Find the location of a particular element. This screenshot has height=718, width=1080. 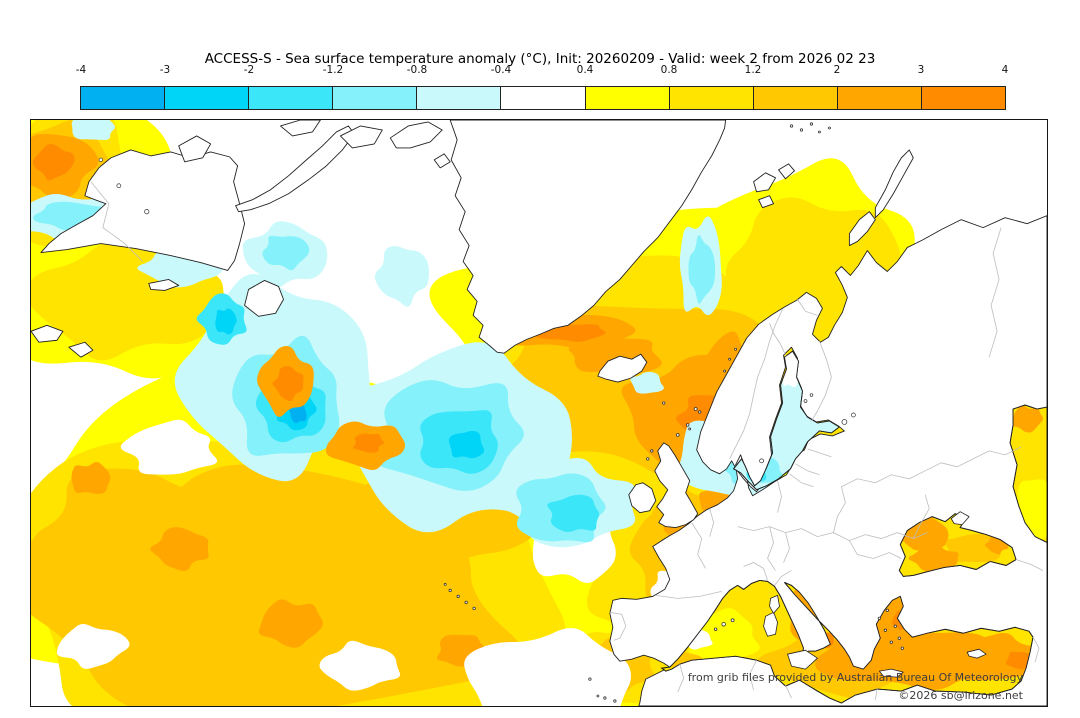

scale-tick: -0.8 is located at coordinates (417, 70).